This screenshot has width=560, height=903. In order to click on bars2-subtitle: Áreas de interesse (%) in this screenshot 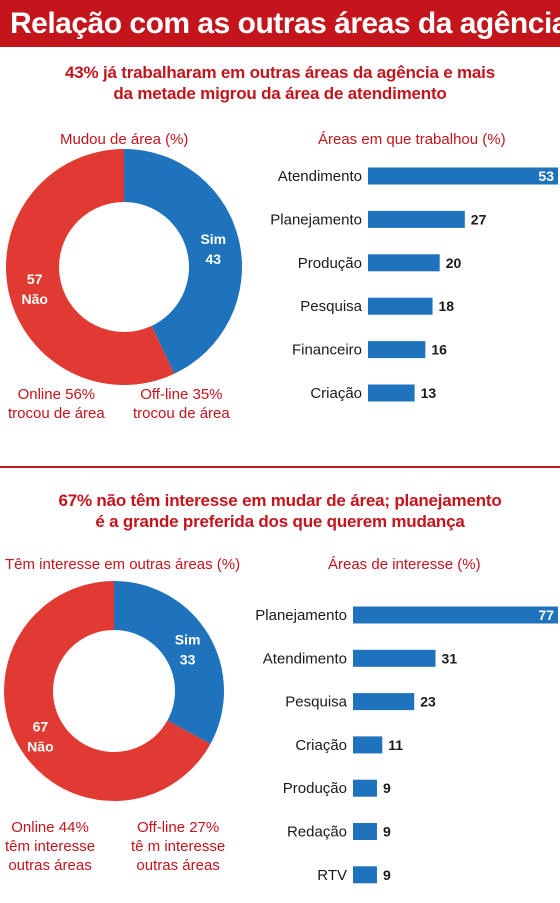, I will do `click(404, 564)`.